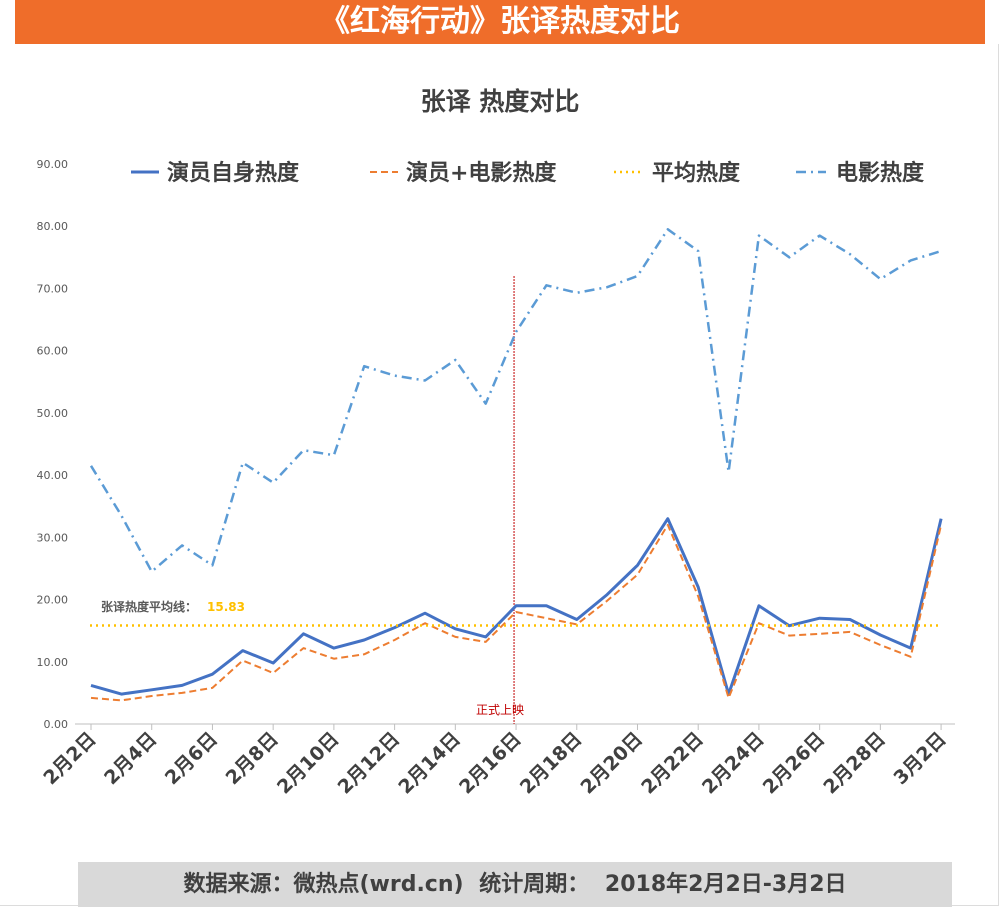 This screenshot has height=907, width=1000. What do you see at coordinates (191, 758) in the screenshot?
I see `x-tick-label: 2月6日` at bounding box center [191, 758].